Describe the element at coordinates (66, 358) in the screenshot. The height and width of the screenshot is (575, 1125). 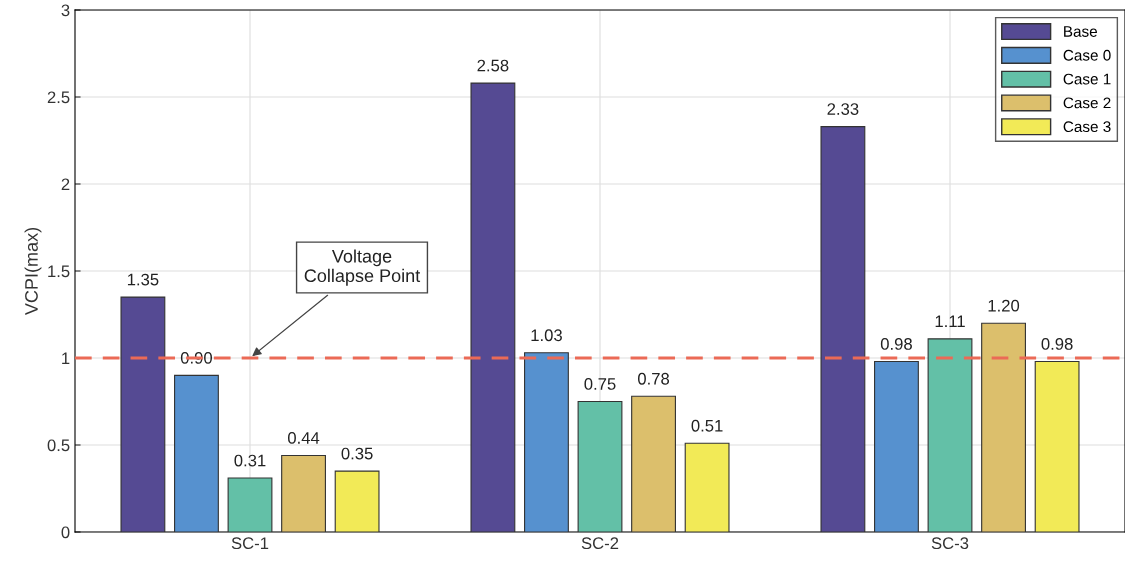
I see `y-tick-label: 1` at that location.